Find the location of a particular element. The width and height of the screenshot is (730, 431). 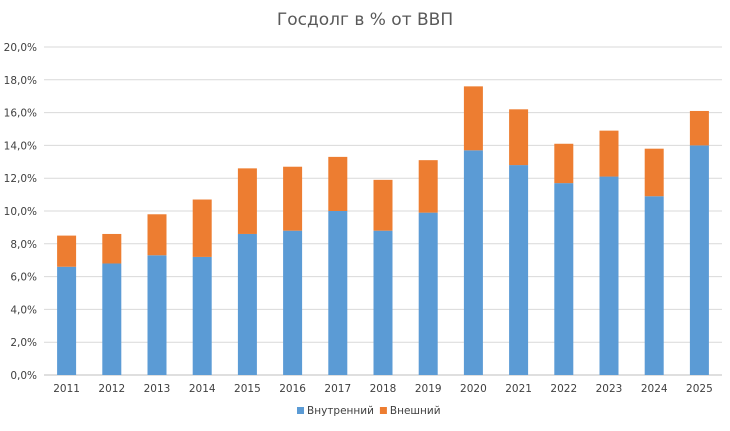

bar-external-2013 is located at coordinates (157, 235).